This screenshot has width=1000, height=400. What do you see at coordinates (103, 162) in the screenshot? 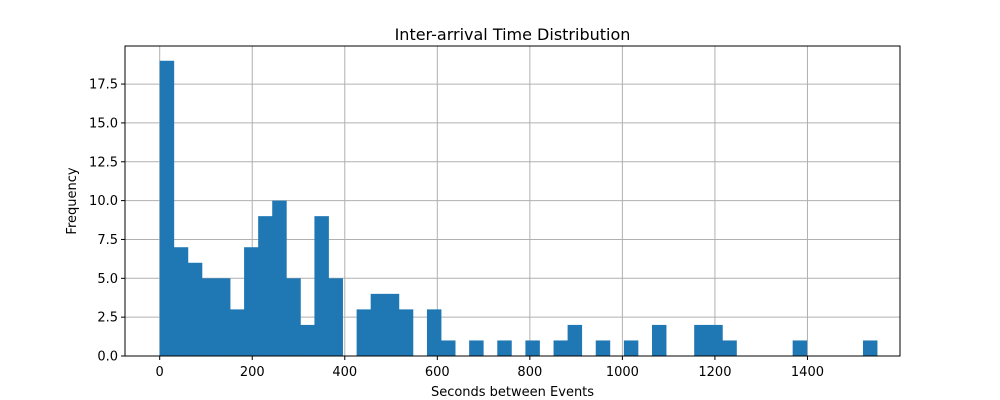
I see `y-tick-label: 12.5` at bounding box center [103, 162].